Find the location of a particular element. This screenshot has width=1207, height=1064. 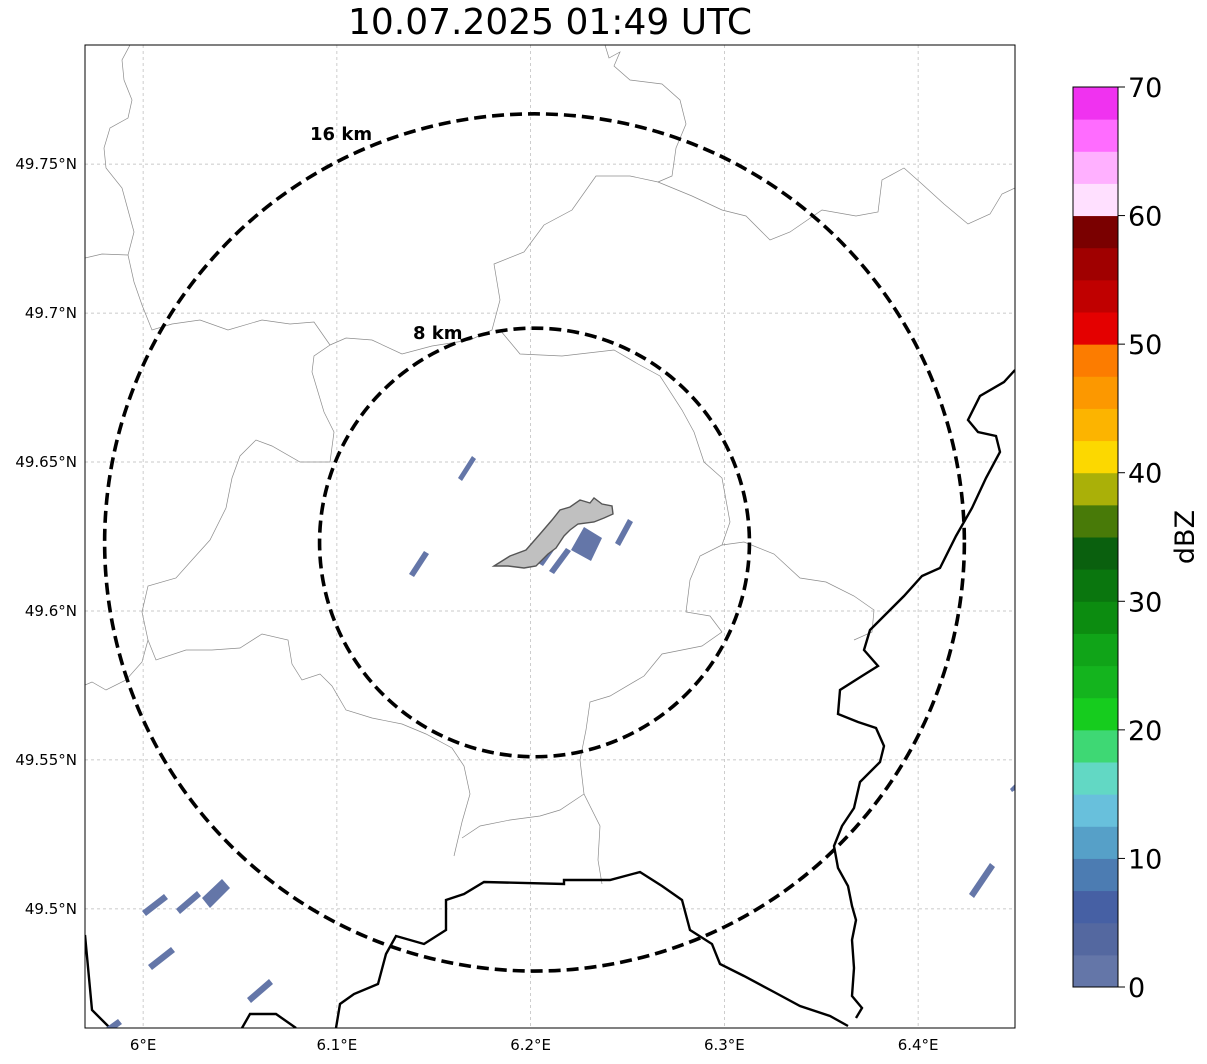

colorbar-tick-label: 10 is located at coordinates (1145, 859).